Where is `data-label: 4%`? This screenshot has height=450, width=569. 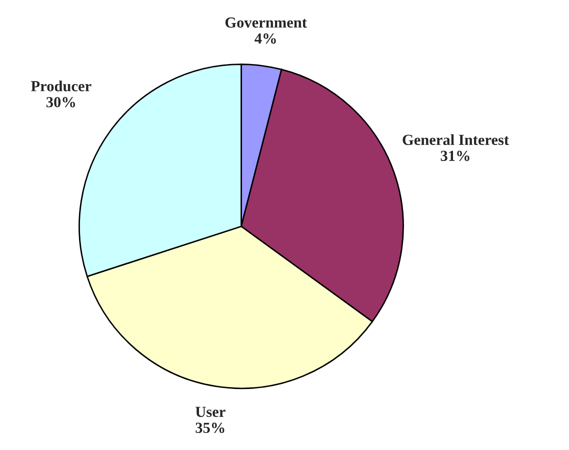 data-label: 4% is located at coordinates (265, 38).